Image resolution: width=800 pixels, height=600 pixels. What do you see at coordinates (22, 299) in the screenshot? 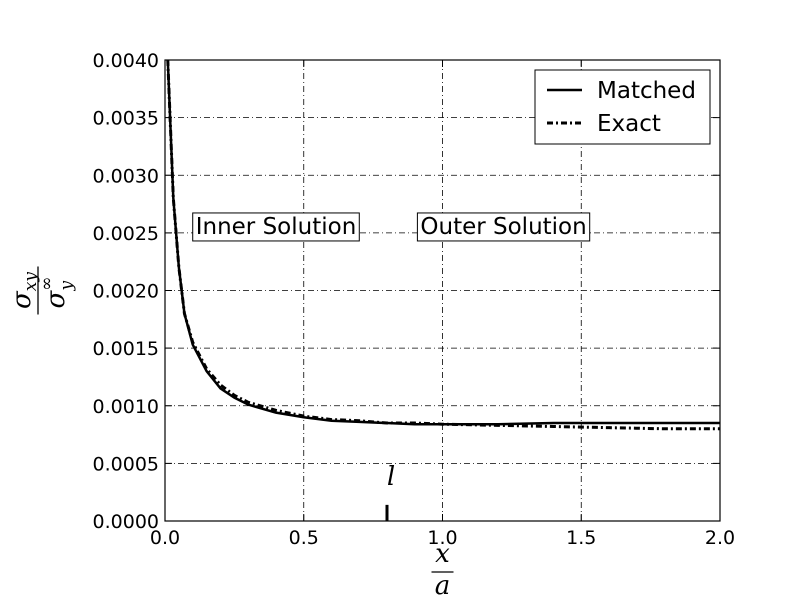
I see `y-axis-label-numerator-base: σ` at bounding box center [22, 299].